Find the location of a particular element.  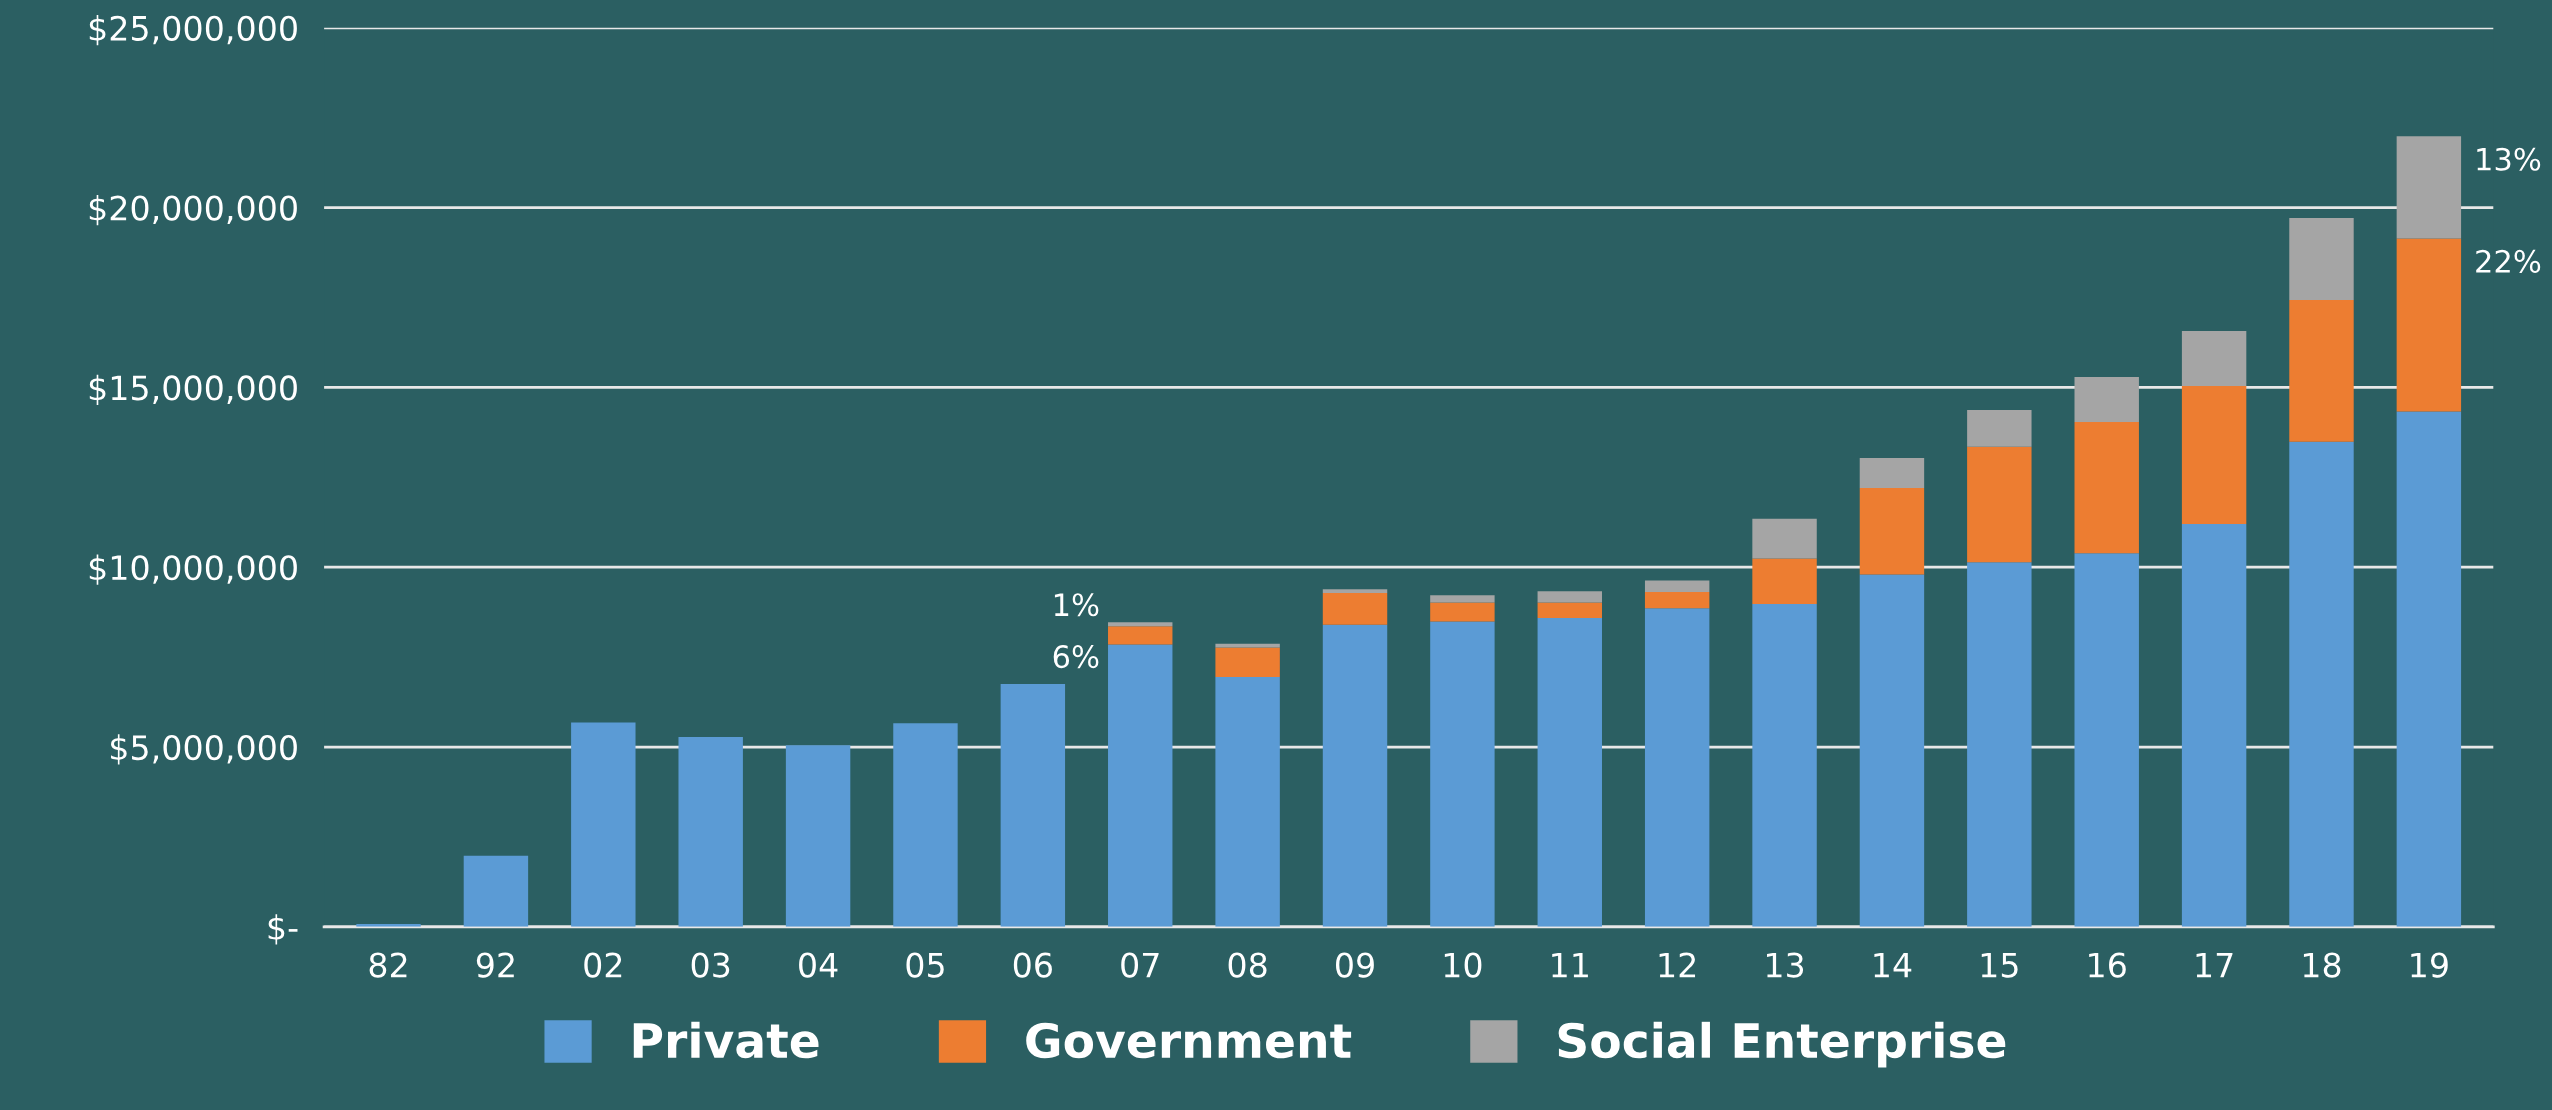

x-tick-label: 19 is located at coordinates (2429, 965).